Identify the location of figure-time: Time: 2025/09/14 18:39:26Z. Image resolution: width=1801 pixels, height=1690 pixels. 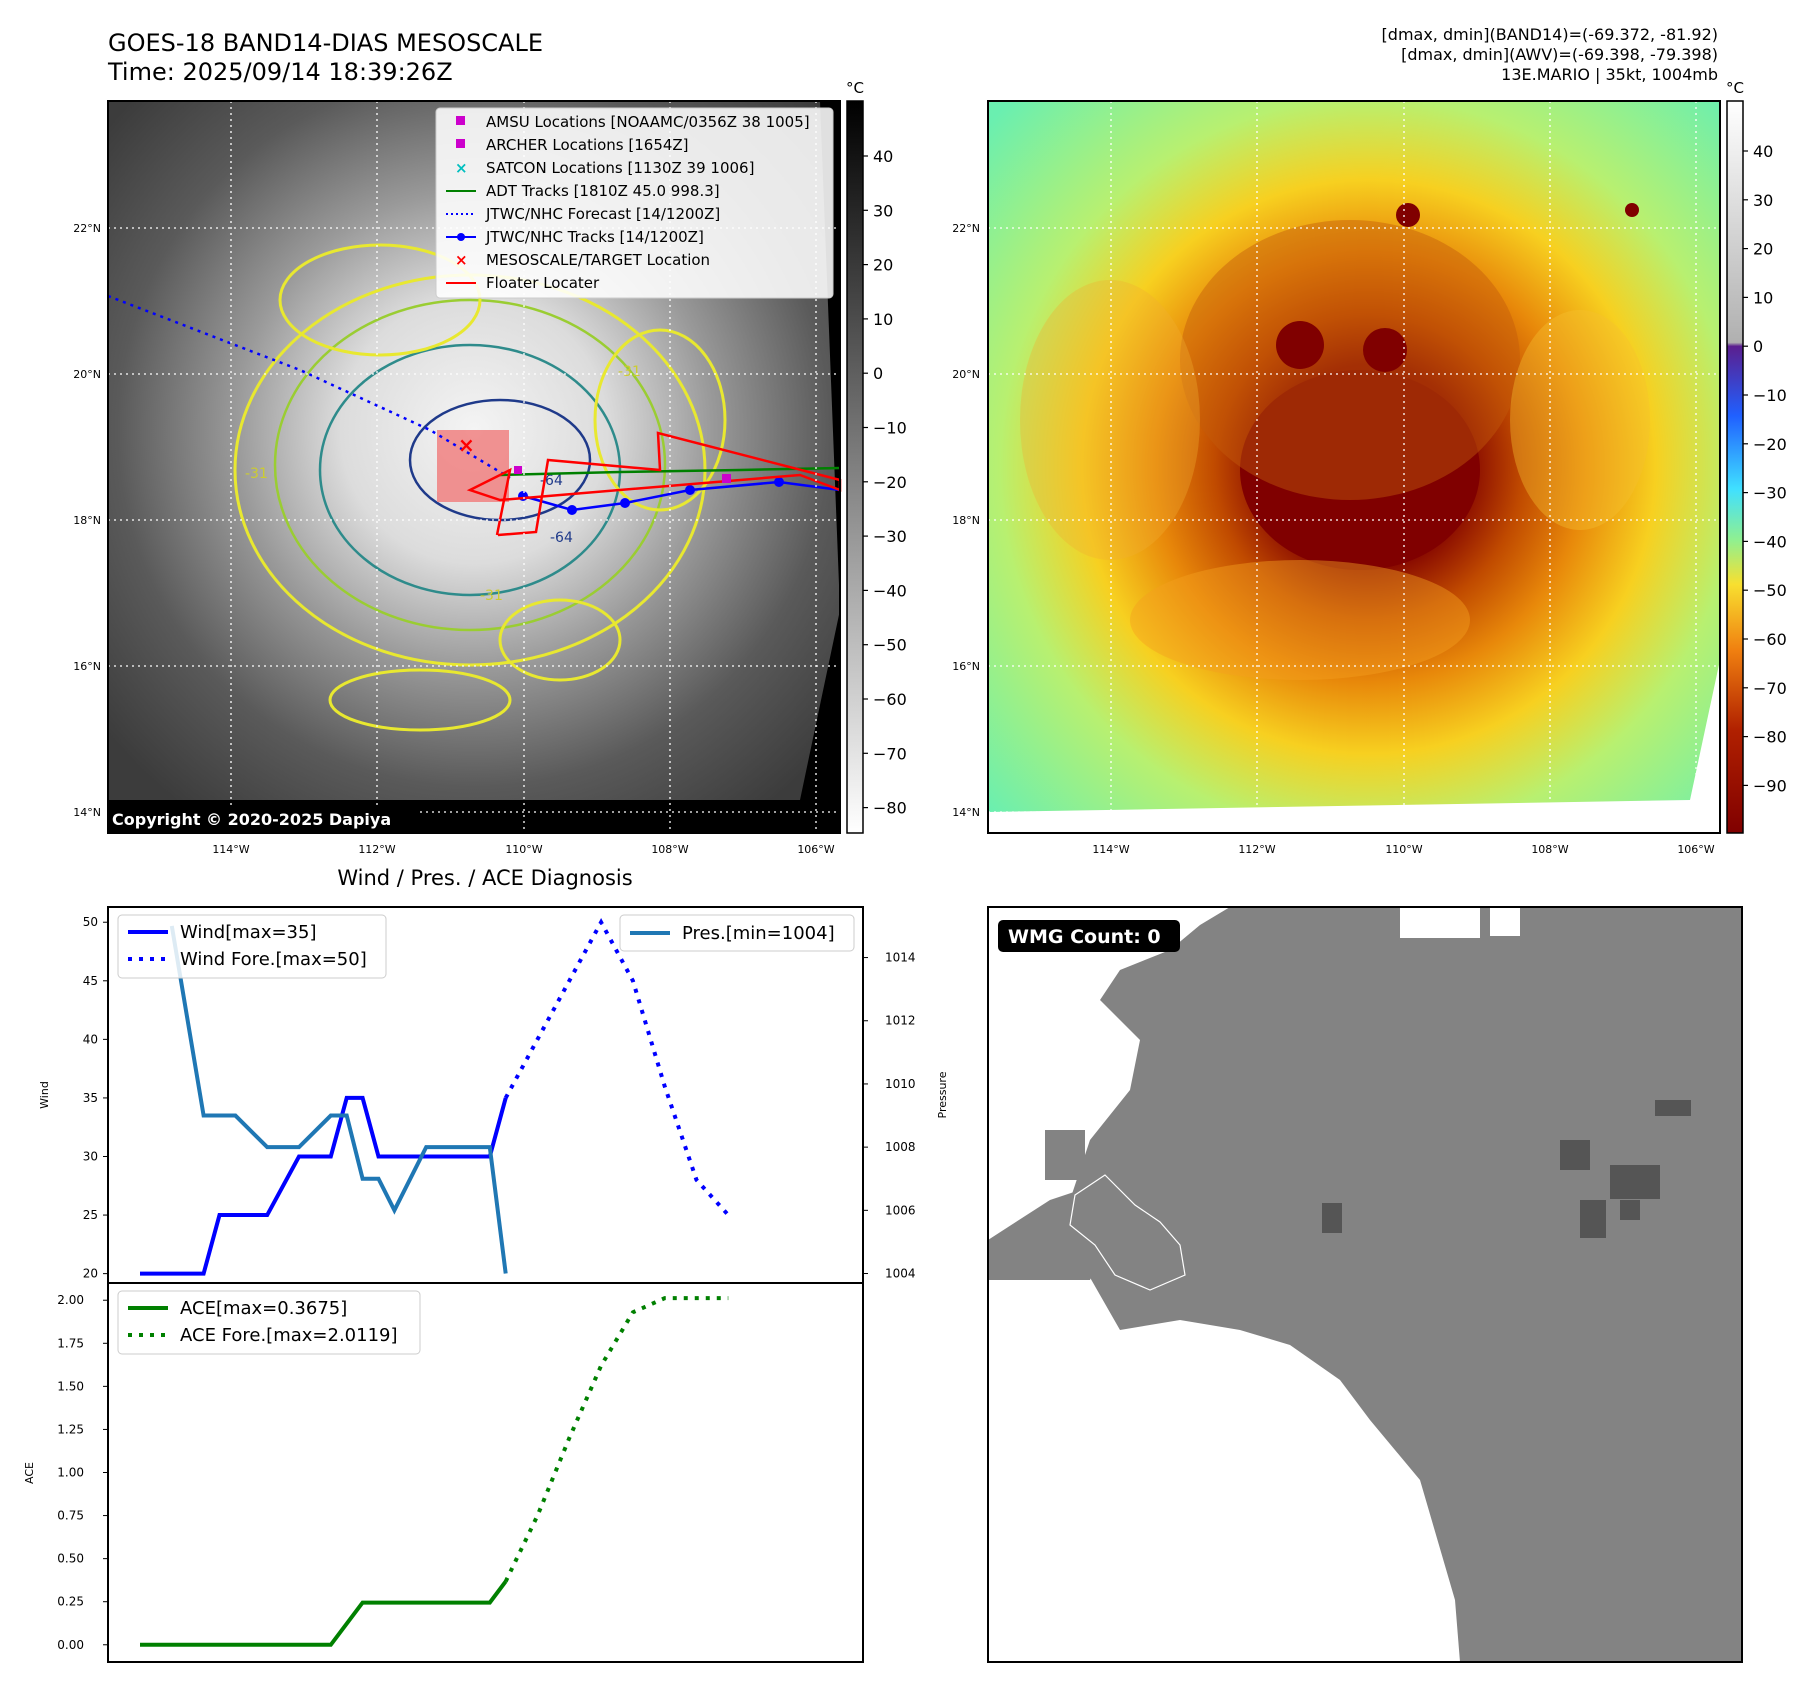
(280, 72).